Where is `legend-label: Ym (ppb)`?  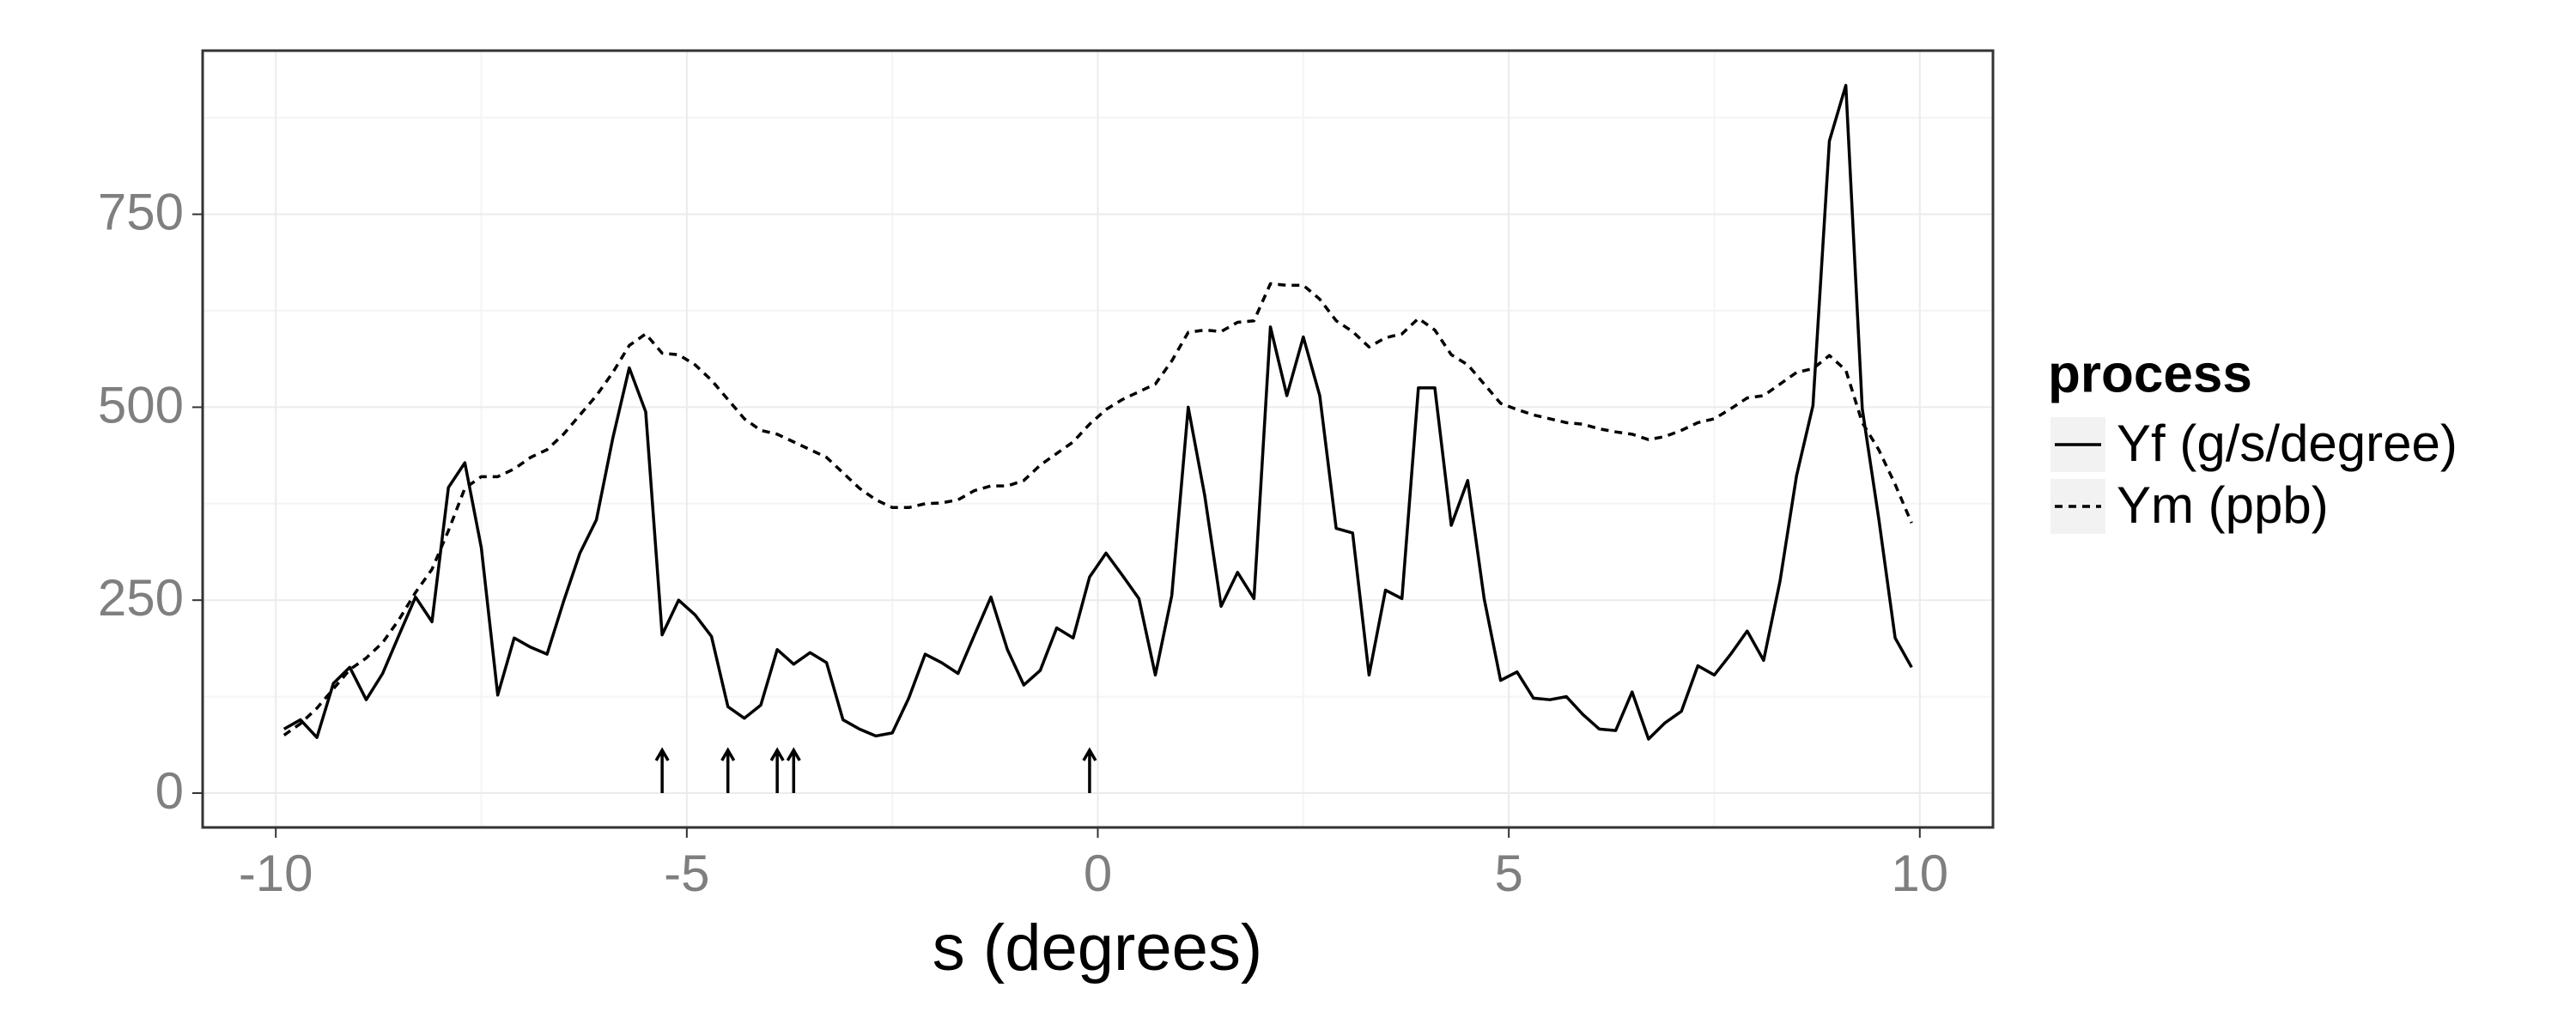
legend-label: Ym (ppb) is located at coordinates (2223, 505).